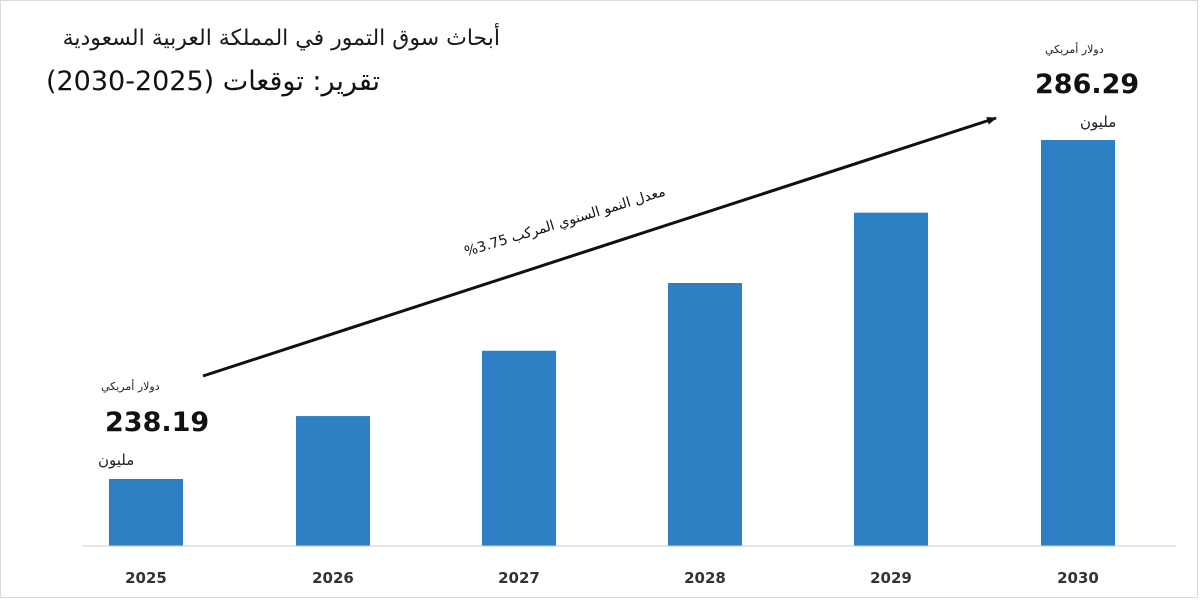 Image resolution: width=1200 pixels, height=600 pixels. Describe the element at coordinates (891, 578) in the screenshot. I see `x-tick-label: 2029` at that location.